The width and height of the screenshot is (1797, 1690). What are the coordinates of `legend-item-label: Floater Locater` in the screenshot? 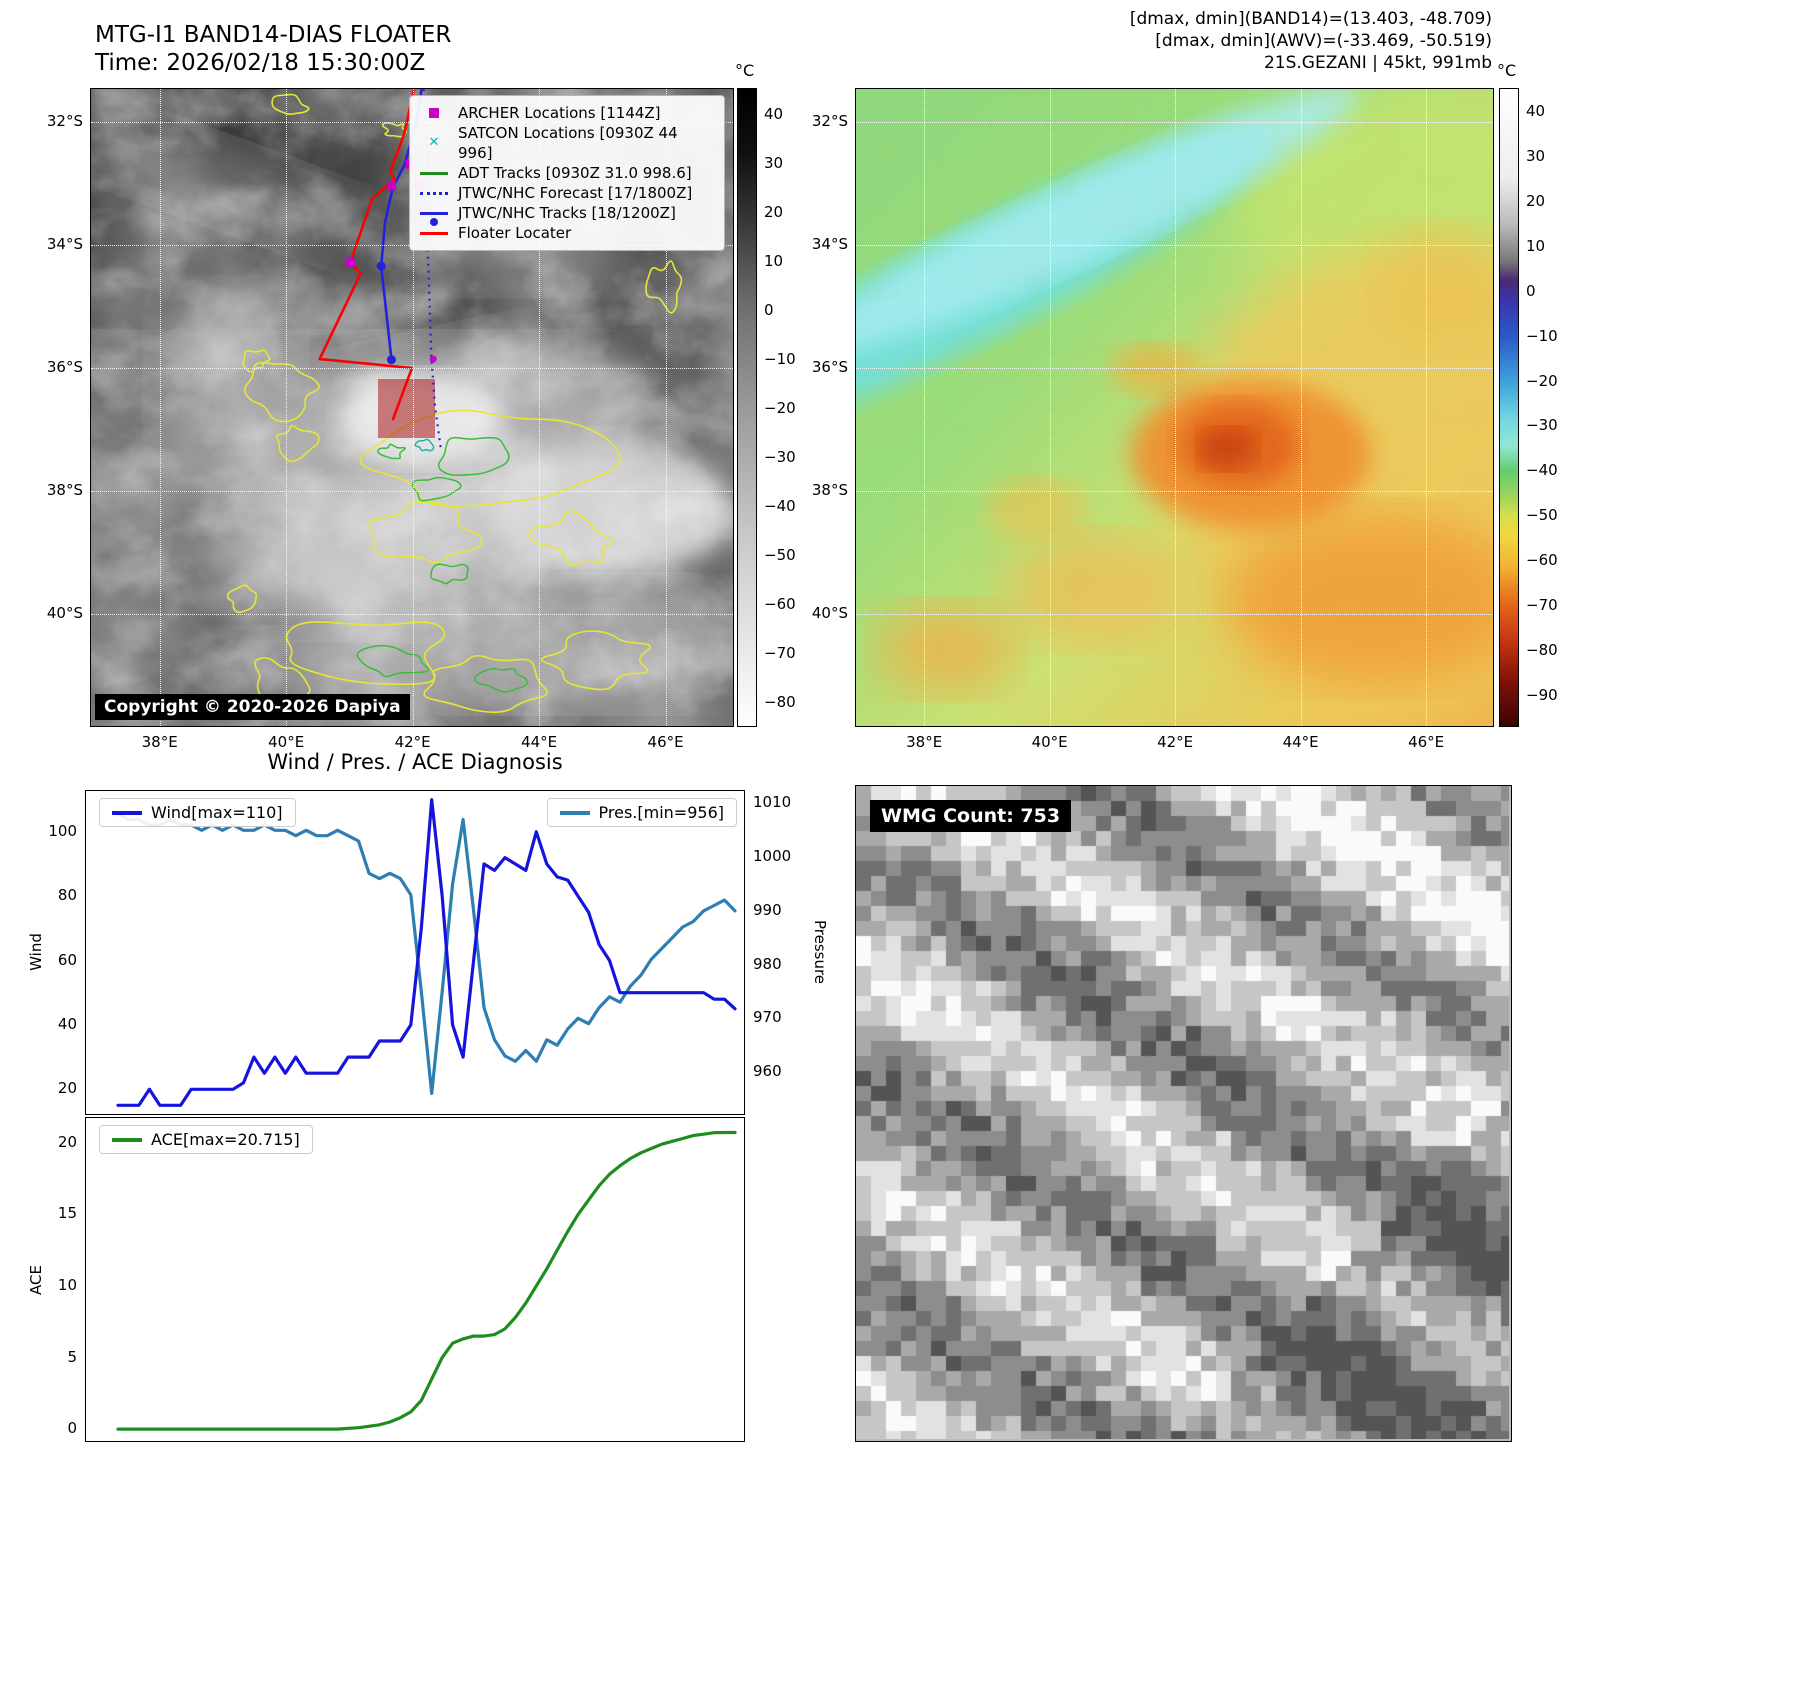 It's located at (515, 233).